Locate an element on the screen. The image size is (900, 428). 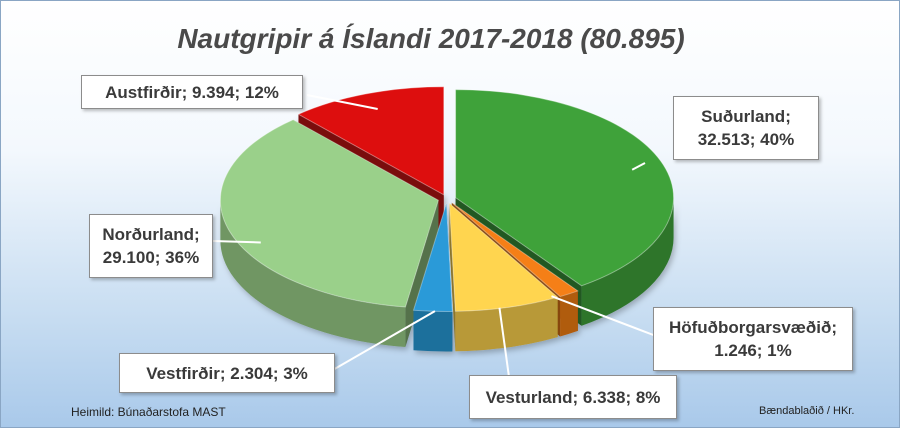
label-hofudborg-name: Höfuðborgarsvæðið is located at coordinates (750, 327).